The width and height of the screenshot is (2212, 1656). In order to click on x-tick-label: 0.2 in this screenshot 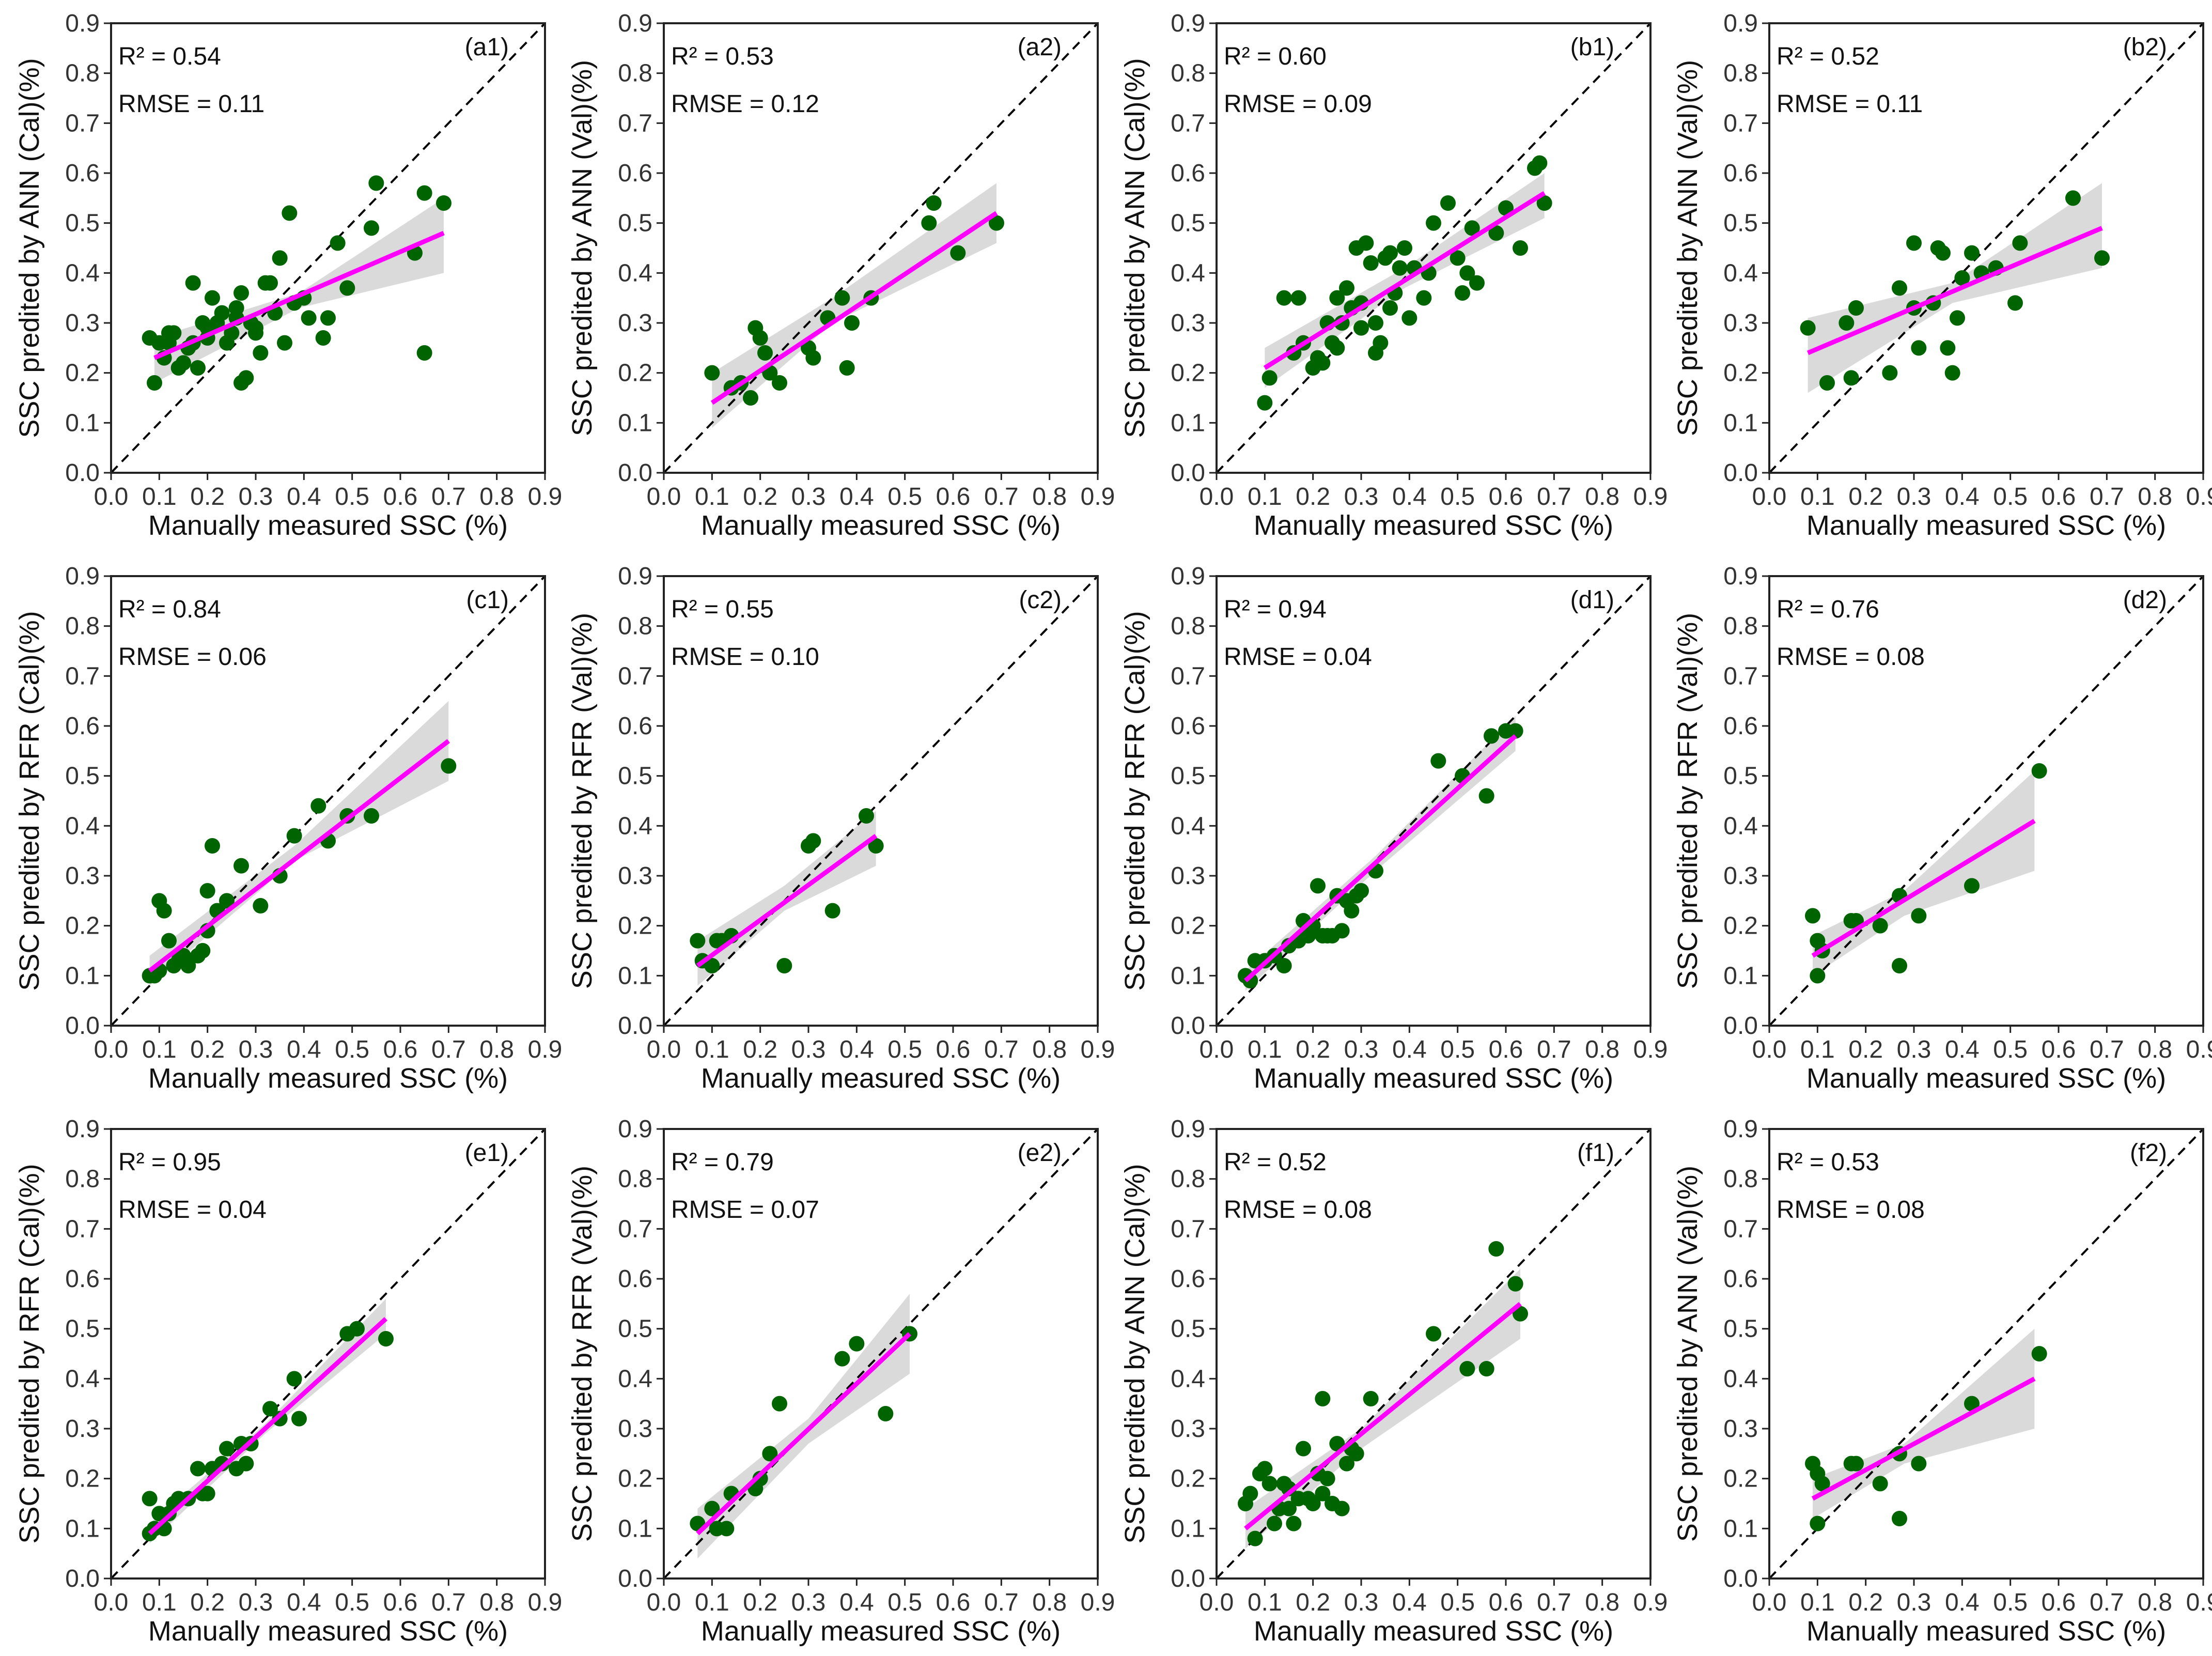, I will do `click(1866, 1603)`.